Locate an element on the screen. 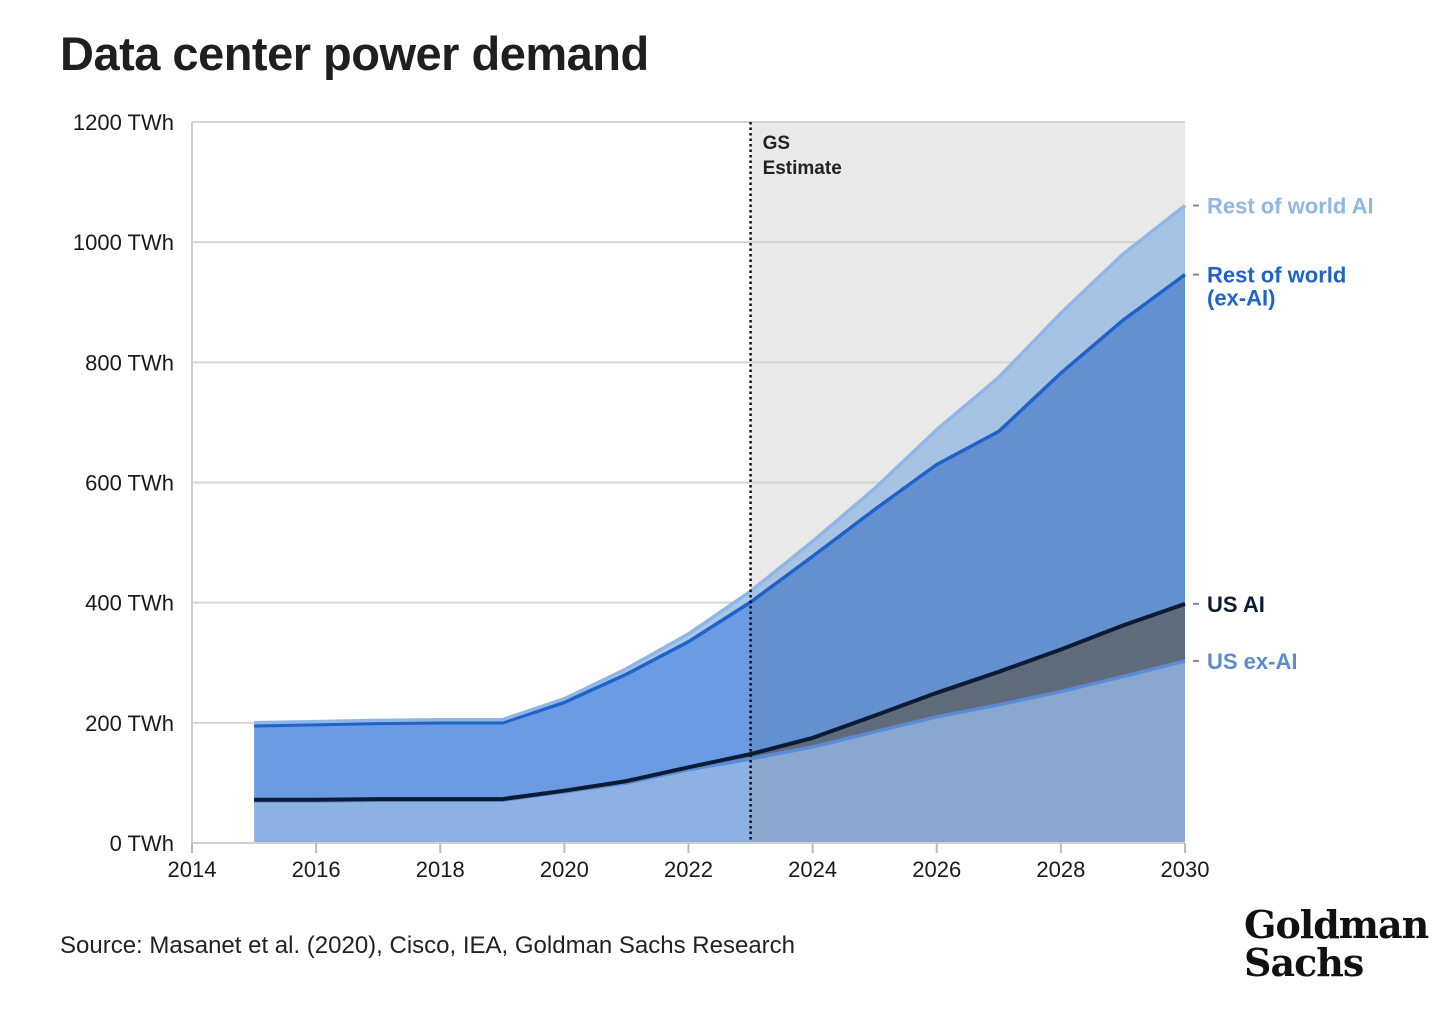  series-label-us-ai: US AI is located at coordinates (1236, 604).